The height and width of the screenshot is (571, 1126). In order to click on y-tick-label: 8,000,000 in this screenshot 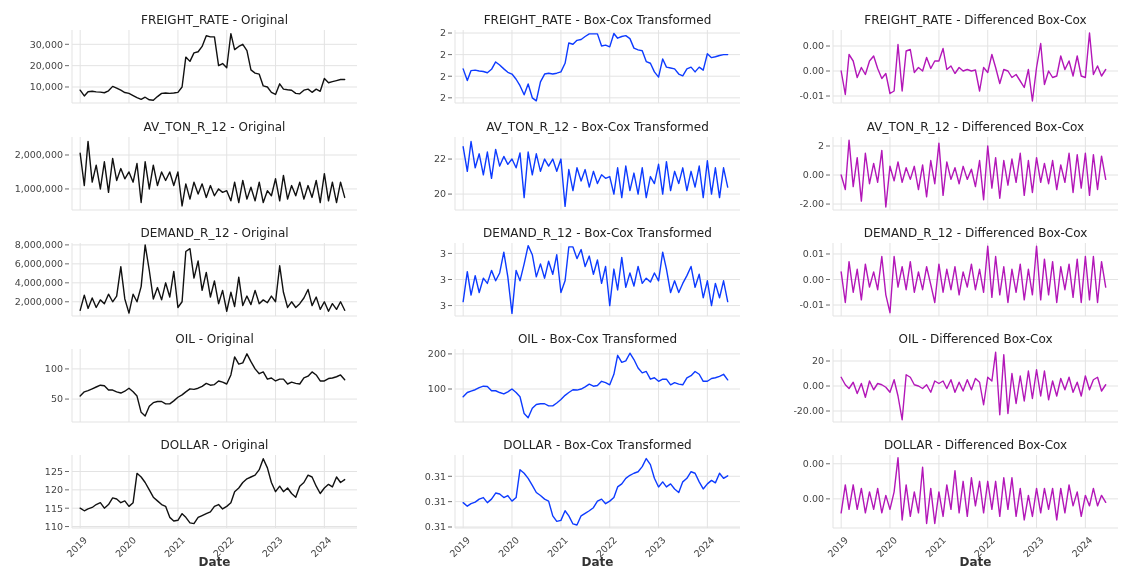, I will do `click(38, 245)`.